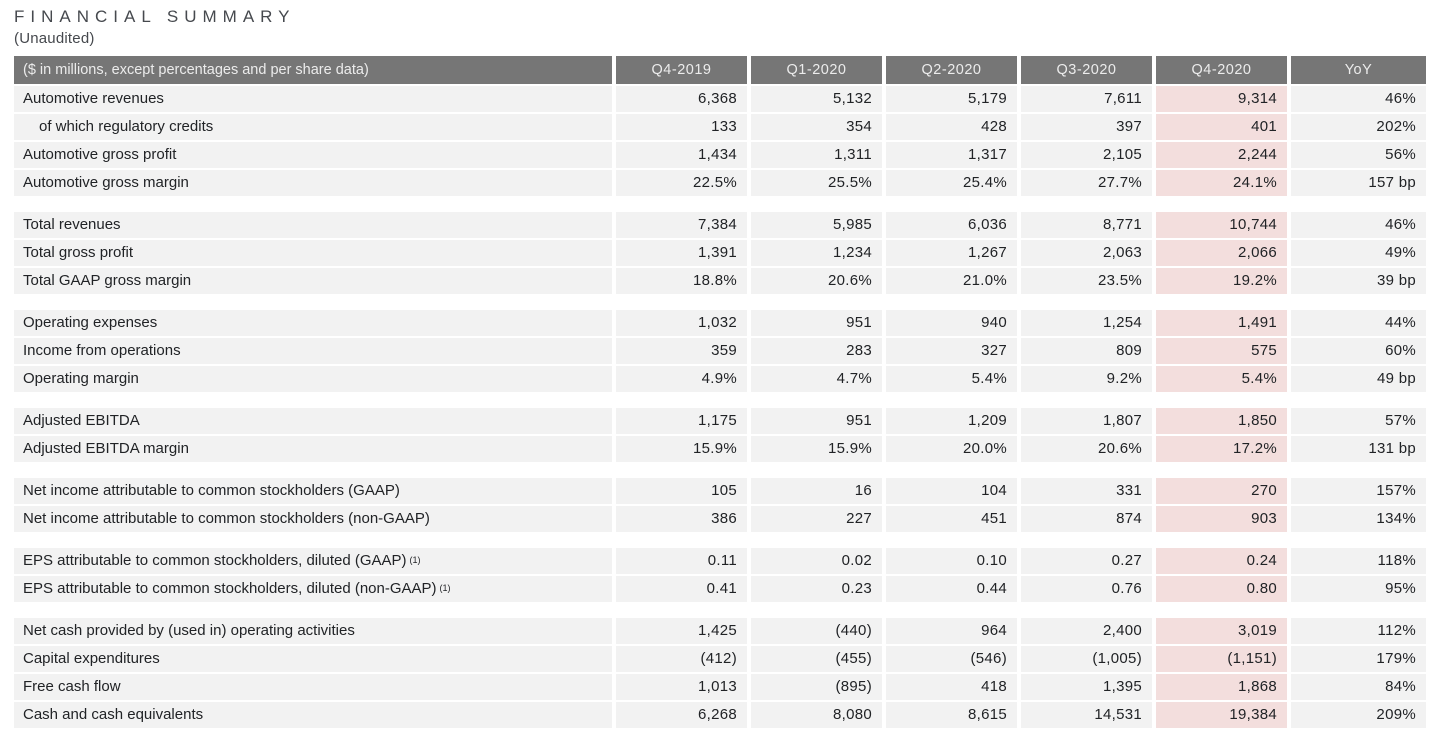 The height and width of the screenshot is (748, 1442). What do you see at coordinates (1221, 686) in the screenshot?
I see `cell-value: 1,868` at bounding box center [1221, 686].